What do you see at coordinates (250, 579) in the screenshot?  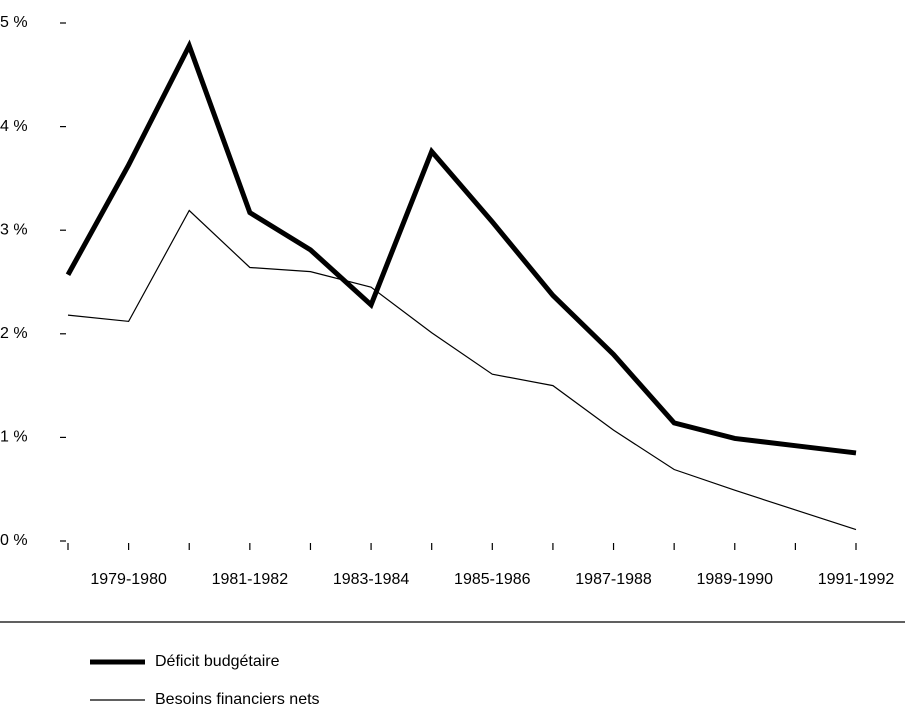 I see `x-tick-label: 1981-1982` at bounding box center [250, 579].